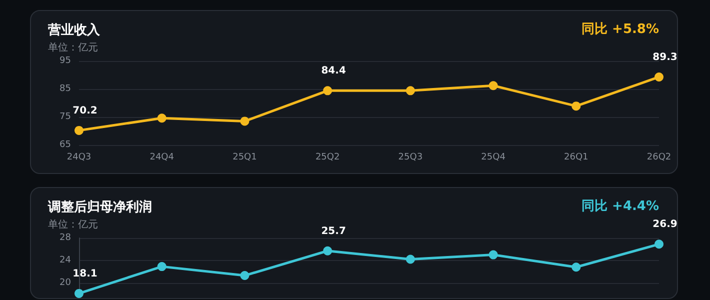 The image size is (710, 300). What do you see at coordinates (659, 157) in the screenshot?
I see `x-tick-label: 26Q2` at bounding box center [659, 157].